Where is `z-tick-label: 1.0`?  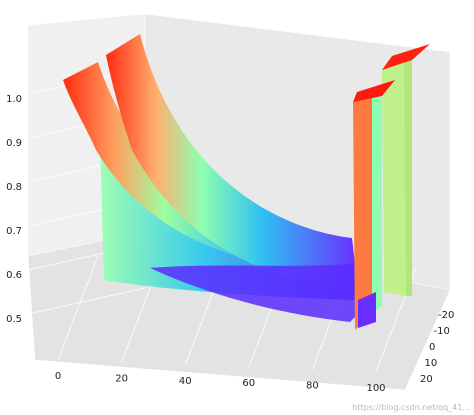
z-tick-label: 1.0 is located at coordinates (14, 99).